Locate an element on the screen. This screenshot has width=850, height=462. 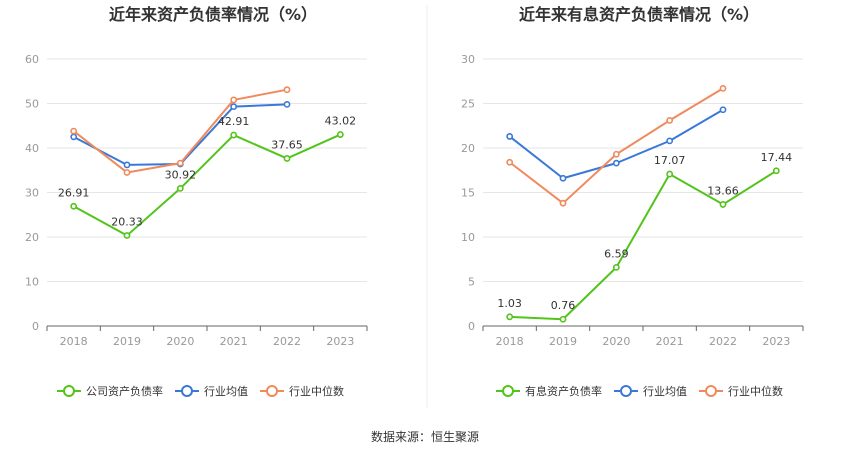
data-labels: 26.91 20.33 30.92 42.91 37.65 43.02 is located at coordinates (207, 172).